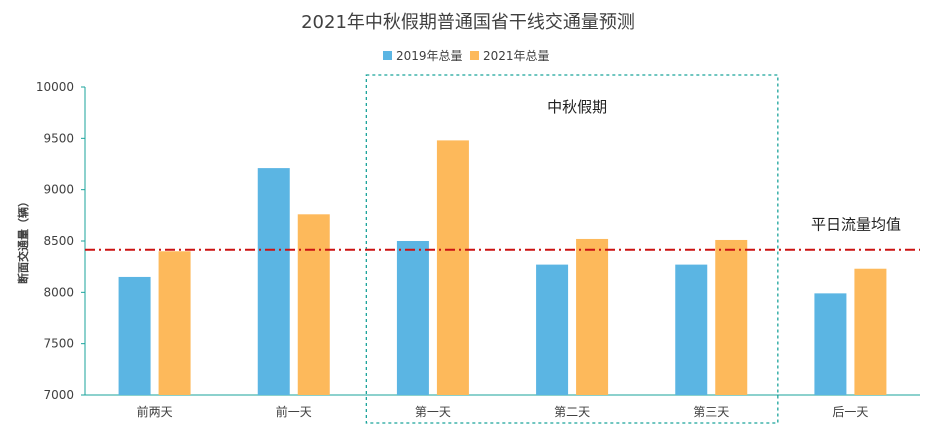 The width and height of the screenshot is (936, 437). Describe the element at coordinates (856, 225) in the screenshot. I see `reference-line-label: 平日流量均值` at that location.